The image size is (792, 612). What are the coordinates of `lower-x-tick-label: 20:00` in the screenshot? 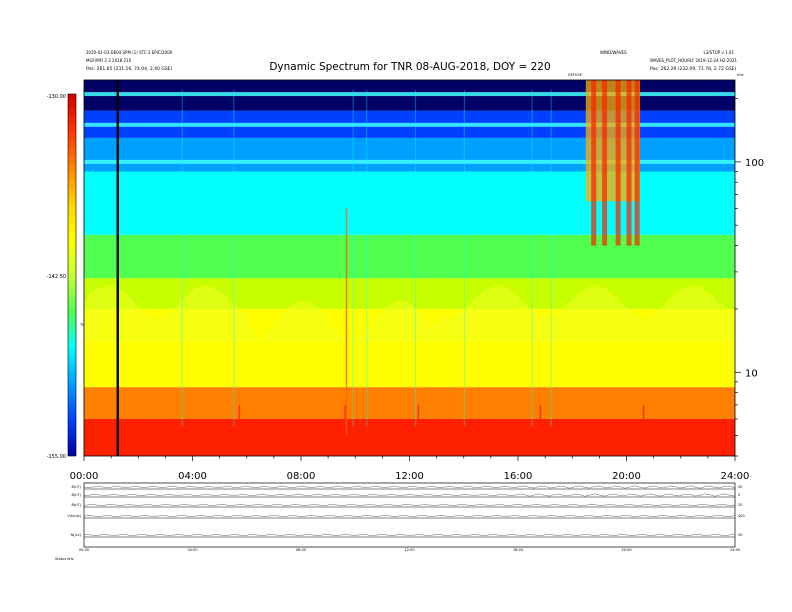 It's located at (626, 550).